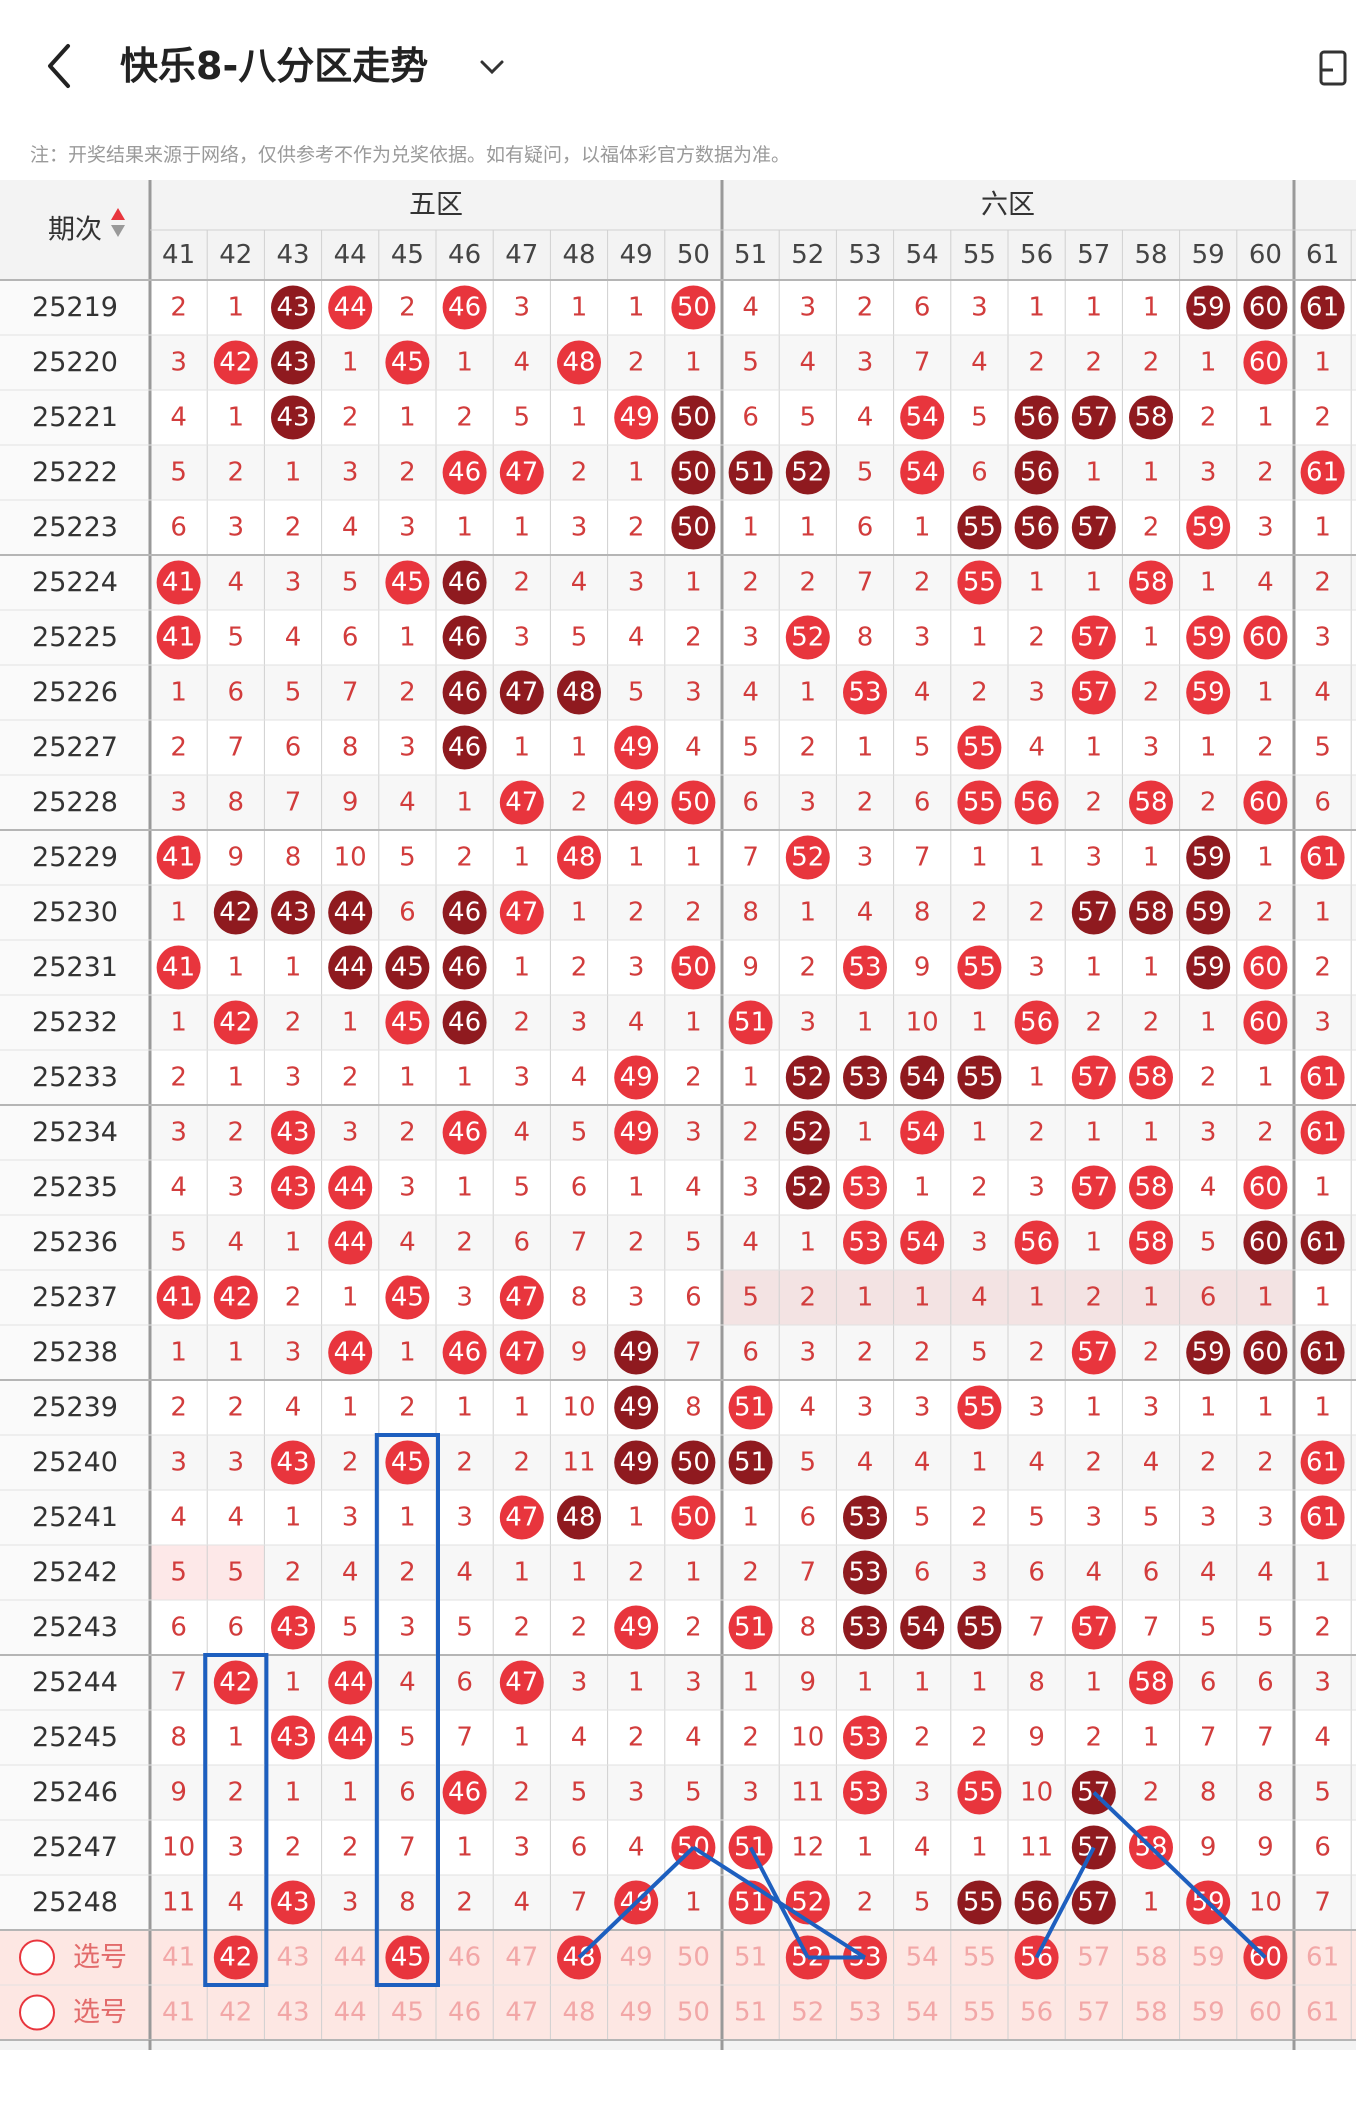 The height and width of the screenshot is (2104, 1356). What do you see at coordinates (1093, 638) in the screenshot?
I see `hit-number: 57` at bounding box center [1093, 638].